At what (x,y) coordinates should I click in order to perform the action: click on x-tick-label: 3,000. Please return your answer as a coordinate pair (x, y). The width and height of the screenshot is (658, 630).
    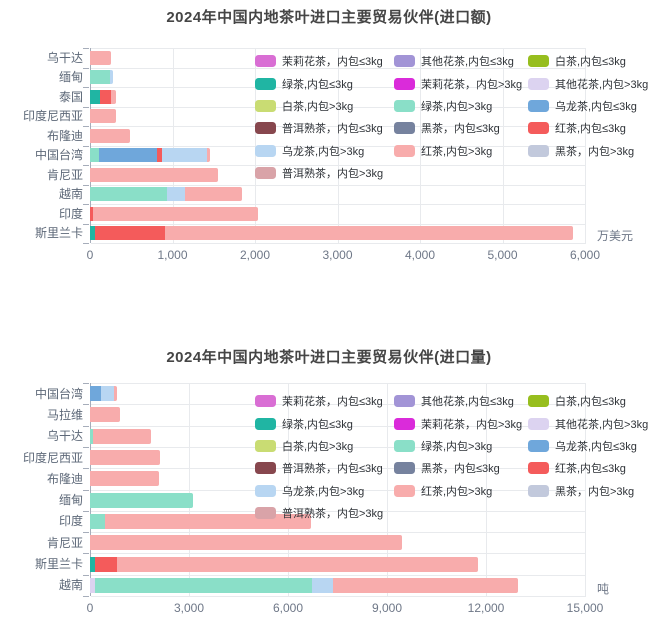
    Looking at the image, I should click on (337, 255).